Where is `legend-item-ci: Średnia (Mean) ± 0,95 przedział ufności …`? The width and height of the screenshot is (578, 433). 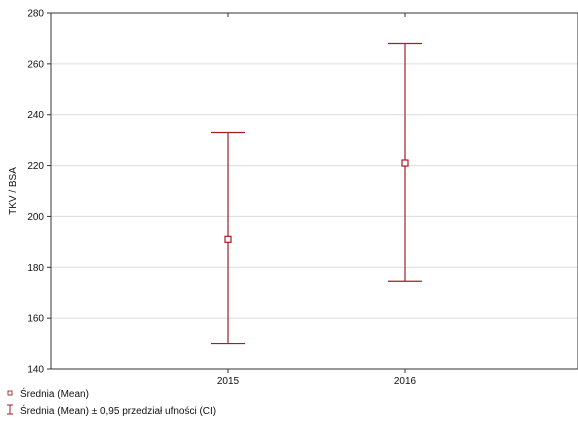
legend-item-ci: Średnia (Mean) ± 0,95 przedział ufności … is located at coordinates (111, 410).